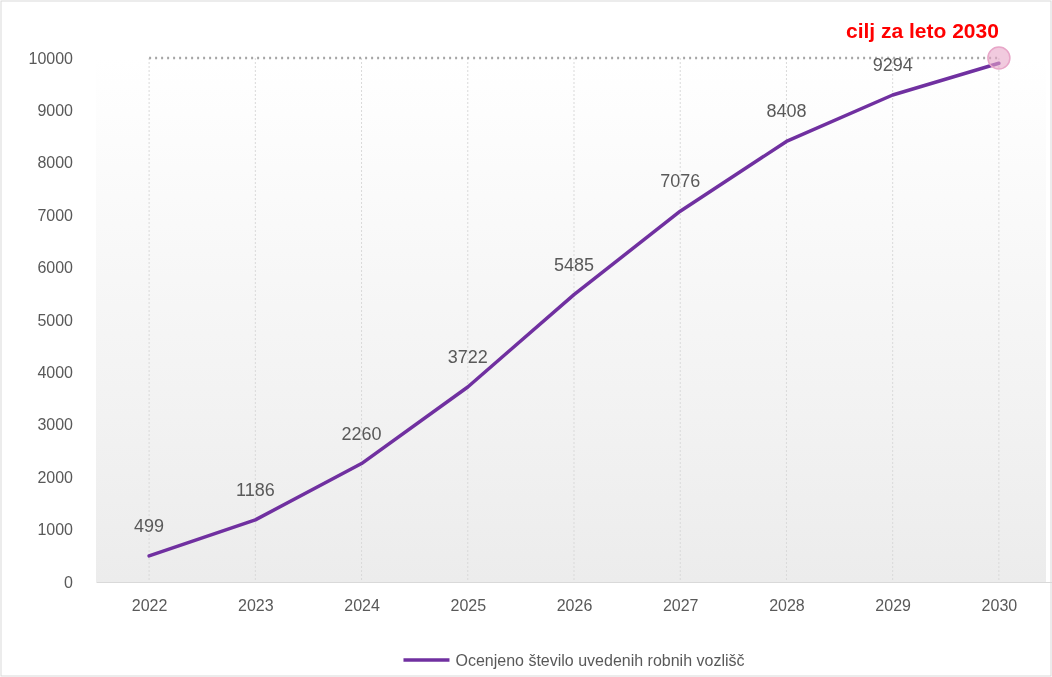  What do you see at coordinates (892, 64) in the screenshot?
I see `data-label: 9294` at bounding box center [892, 64].